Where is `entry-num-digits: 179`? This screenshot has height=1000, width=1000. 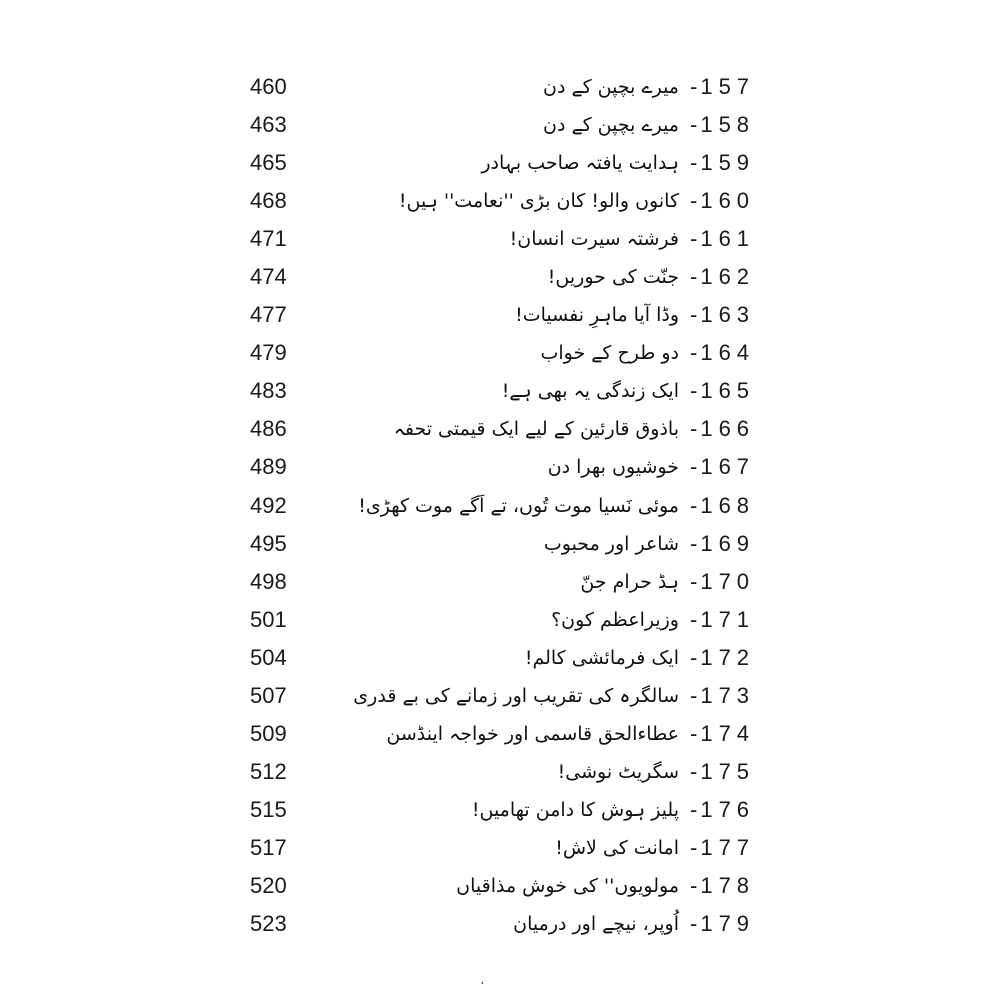 entry-num-digits: 179 is located at coordinates (728, 924).